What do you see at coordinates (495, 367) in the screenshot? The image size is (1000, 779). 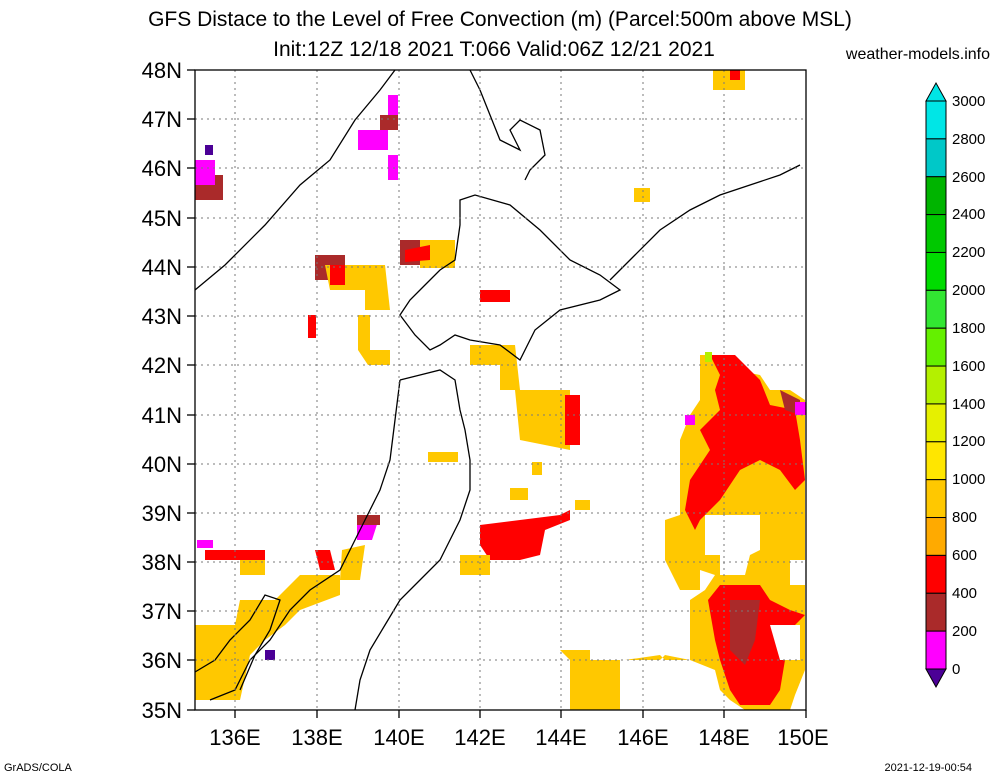 I see `field-orange-pacific-a` at bounding box center [495, 367].